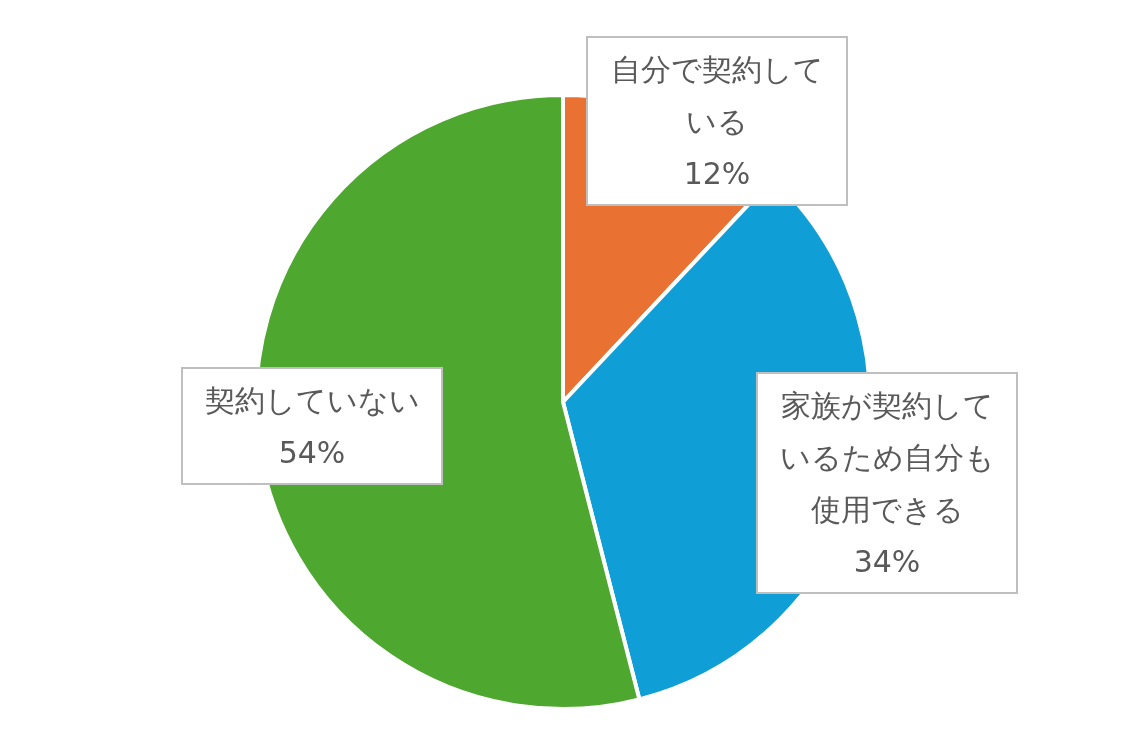 This screenshot has height=753, width=1140. What do you see at coordinates (887, 457) in the screenshot?
I see `slice-label: 家族が契約しているため自分も使用できる` at bounding box center [887, 457].